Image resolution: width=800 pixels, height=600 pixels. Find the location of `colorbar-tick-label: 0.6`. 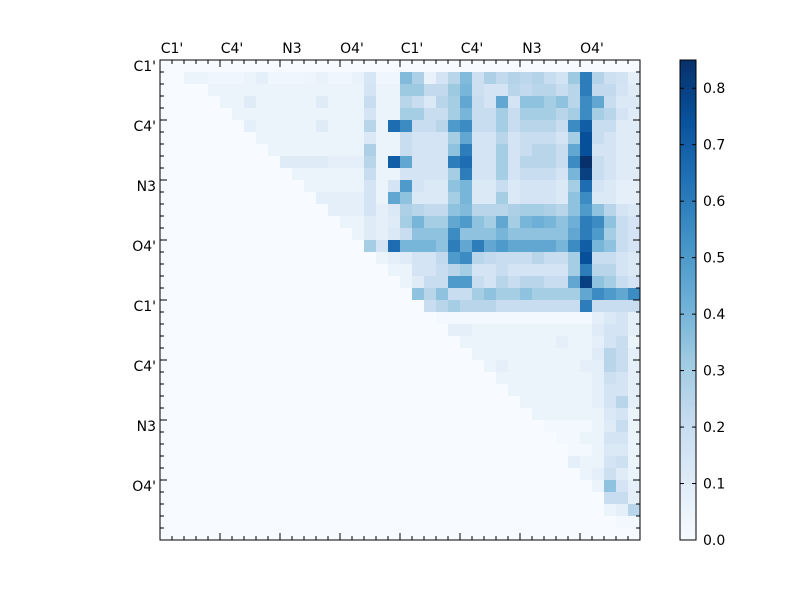

colorbar-tick-label: 0.6 is located at coordinates (714, 202).